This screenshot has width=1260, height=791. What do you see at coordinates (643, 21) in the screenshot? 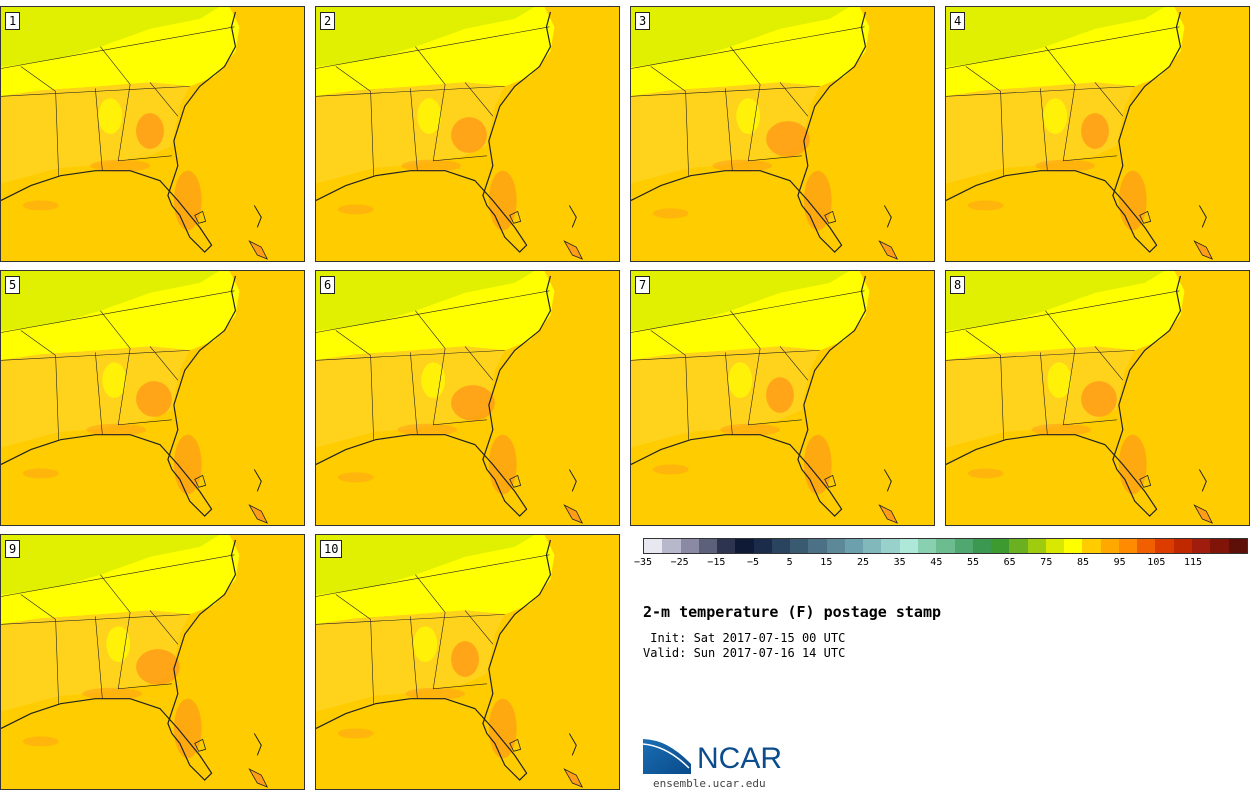
I see `member-label: 3` at bounding box center [643, 21].